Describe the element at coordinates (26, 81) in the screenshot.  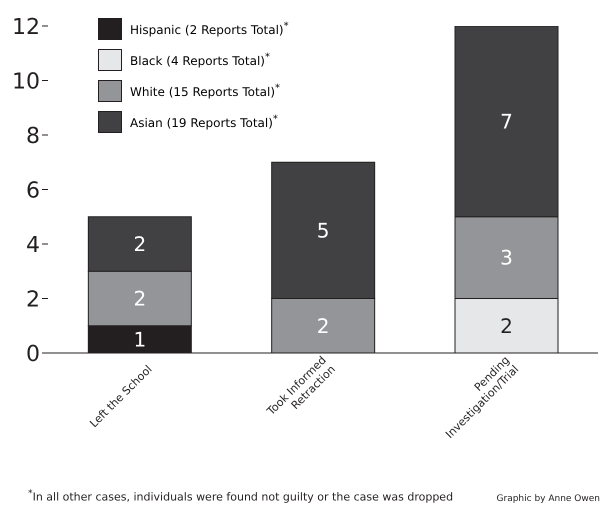
I see `y-tick-label: 10` at that location.